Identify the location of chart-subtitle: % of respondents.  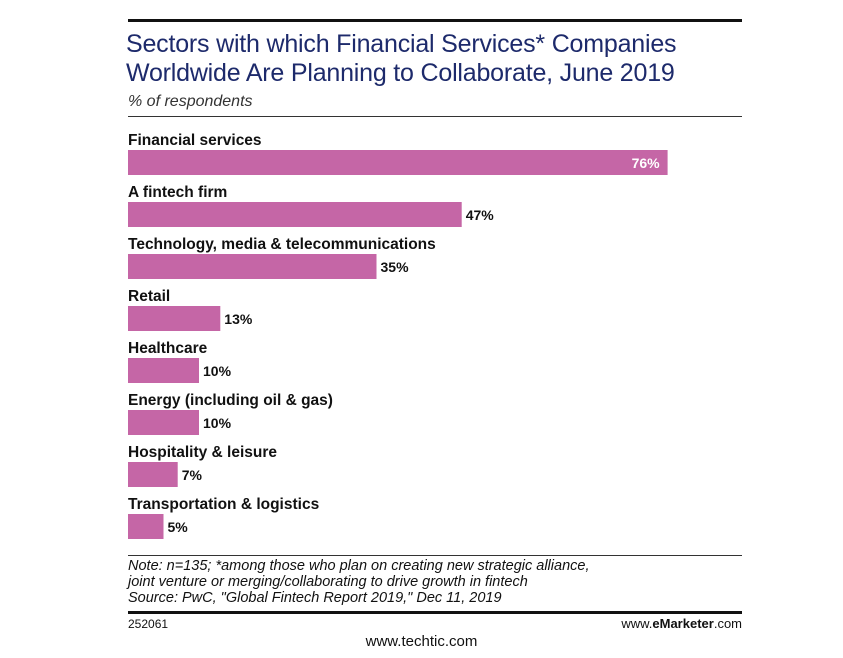
(190, 101).